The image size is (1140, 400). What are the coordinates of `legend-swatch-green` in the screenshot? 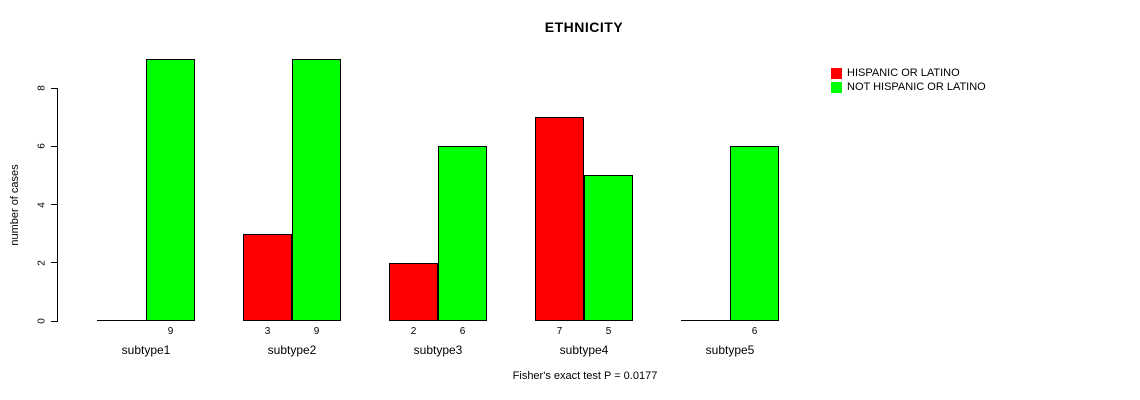 It's located at (836, 87).